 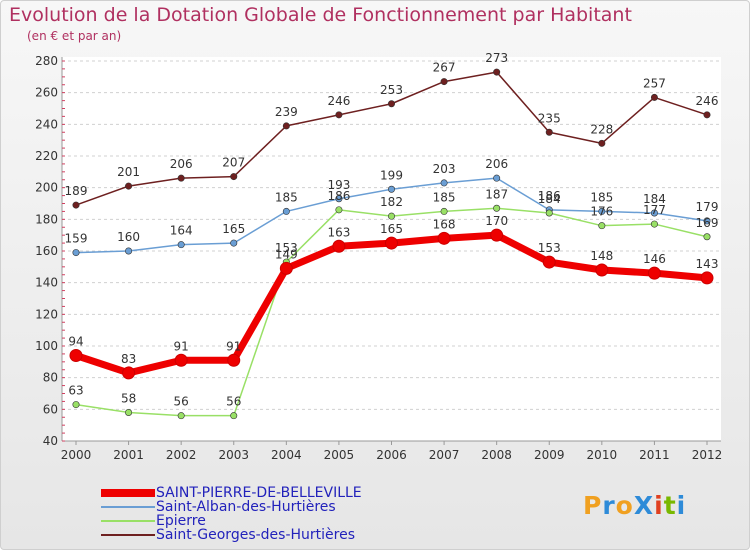 What do you see at coordinates (181, 231) in the screenshot?
I see `data-label: 164` at bounding box center [181, 231].